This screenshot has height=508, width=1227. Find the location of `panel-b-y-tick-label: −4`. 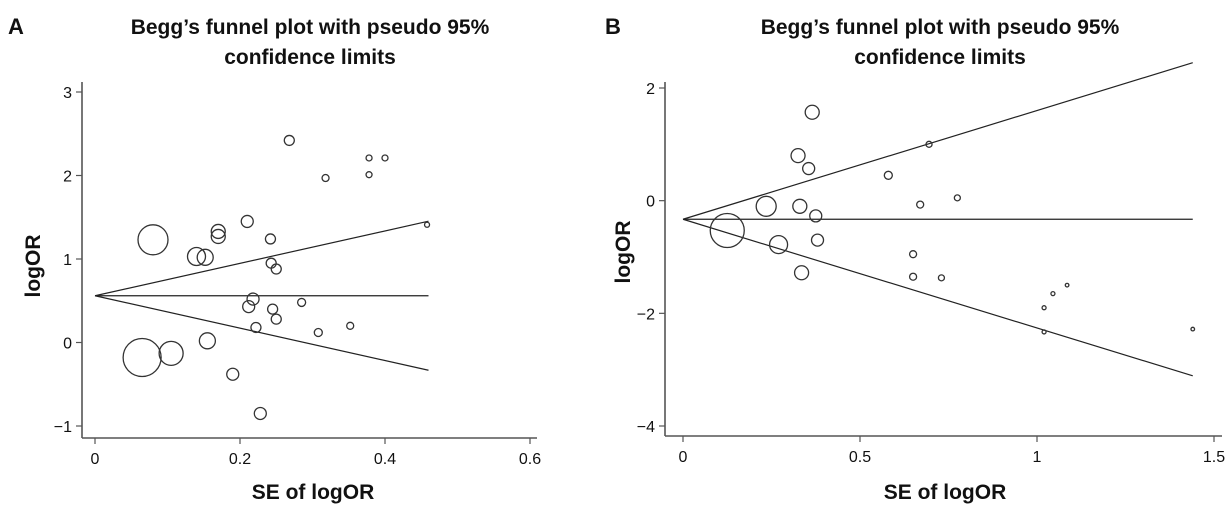

panel-b-y-tick-label: −4 is located at coordinates (646, 427).